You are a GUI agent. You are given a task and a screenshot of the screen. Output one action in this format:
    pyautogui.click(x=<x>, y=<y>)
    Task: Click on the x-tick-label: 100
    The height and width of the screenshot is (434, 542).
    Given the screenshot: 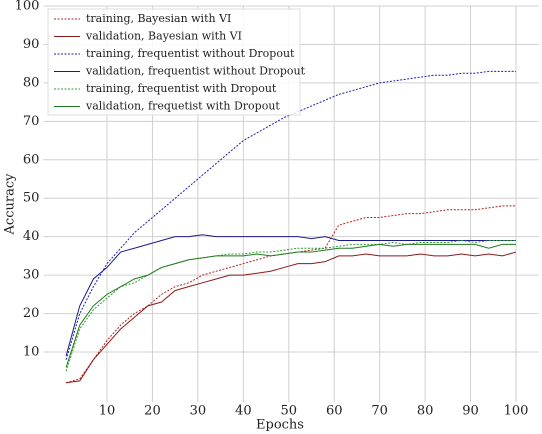 What is the action you would take?
    pyautogui.click(x=516, y=411)
    